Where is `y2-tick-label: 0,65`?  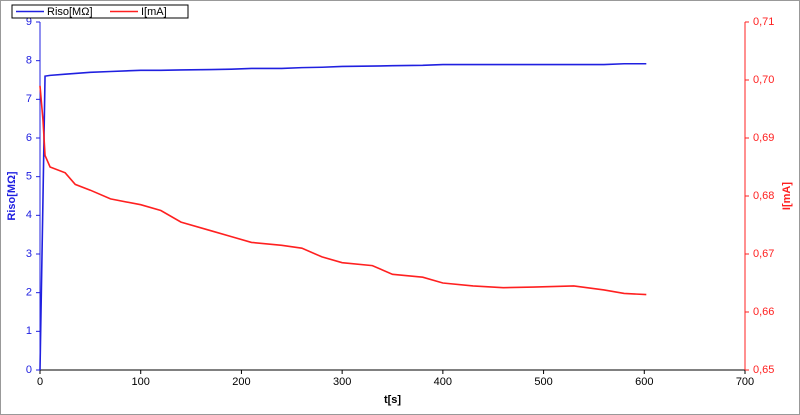
y2-tick-label: 0,65 is located at coordinates (763, 370).